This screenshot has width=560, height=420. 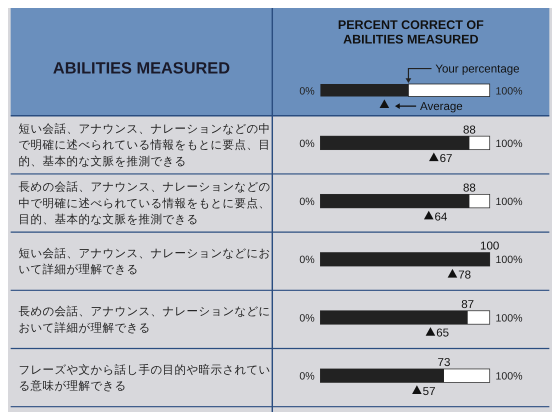 What do you see at coordinates (141, 68) in the screenshot?
I see `y-axis-title: ABILITIES MEASURED` at bounding box center [141, 68].